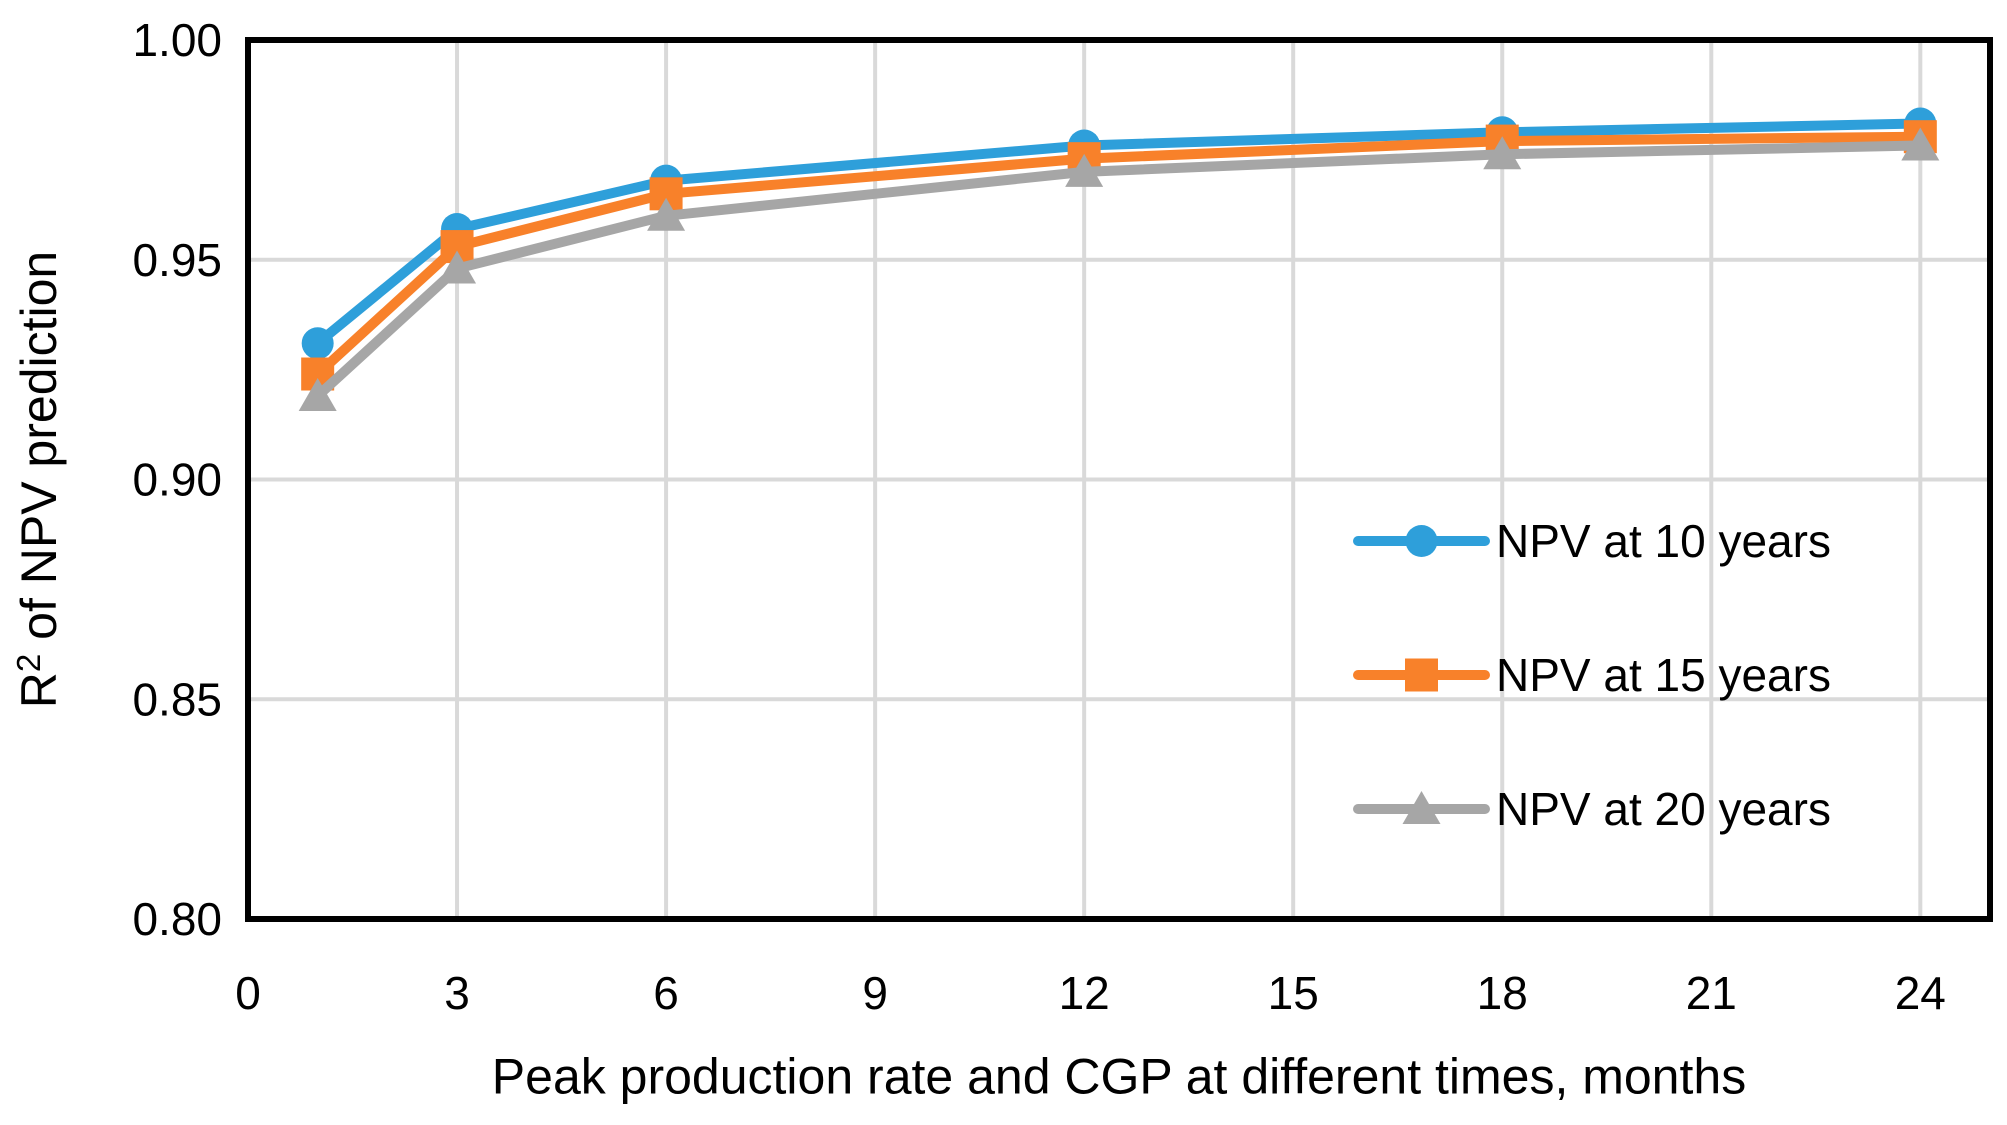  What do you see at coordinates (177, 699) in the screenshot?
I see `y-tick-label-0.85: 0.85` at bounding box center [177, 699].